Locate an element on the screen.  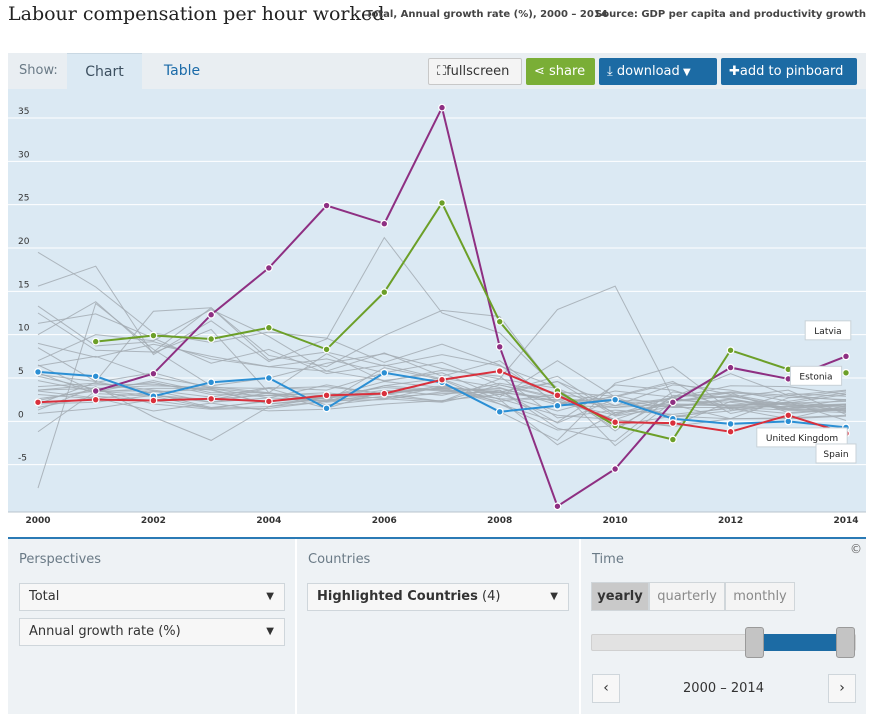
time-quarterly: quarterly is located at coordinates (687, 596).